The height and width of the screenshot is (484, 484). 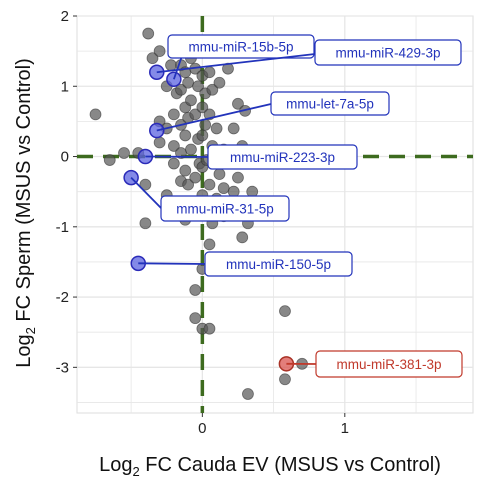 I want to click on callout-label: mmu-miR-381-3p, so click(x=388, y=364).